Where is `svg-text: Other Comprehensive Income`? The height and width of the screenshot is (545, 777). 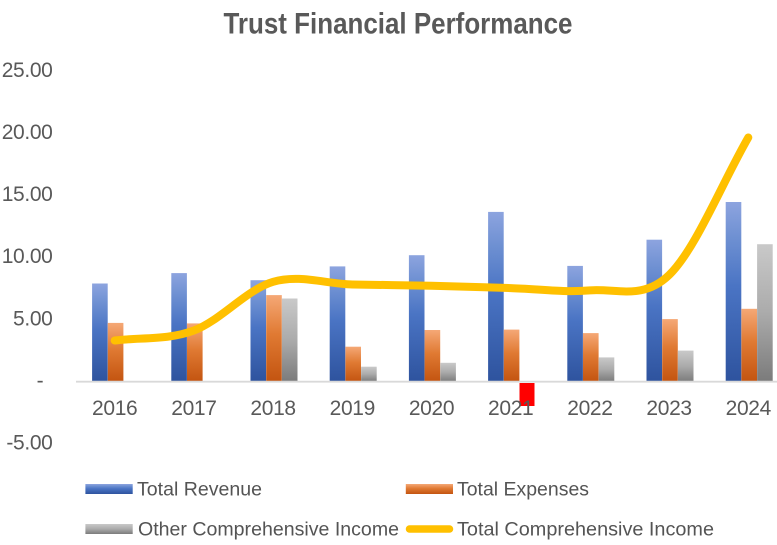 svg-text: Other Comprehensive Income is located at coordinates (268, 530).